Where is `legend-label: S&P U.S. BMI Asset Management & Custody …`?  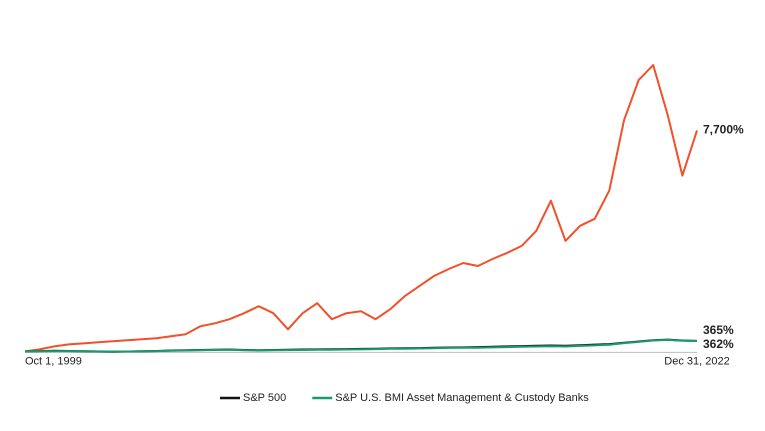
legend-label: S&P U.S. BMI Asset Management & Custody … is located at coordinates (462, 398).